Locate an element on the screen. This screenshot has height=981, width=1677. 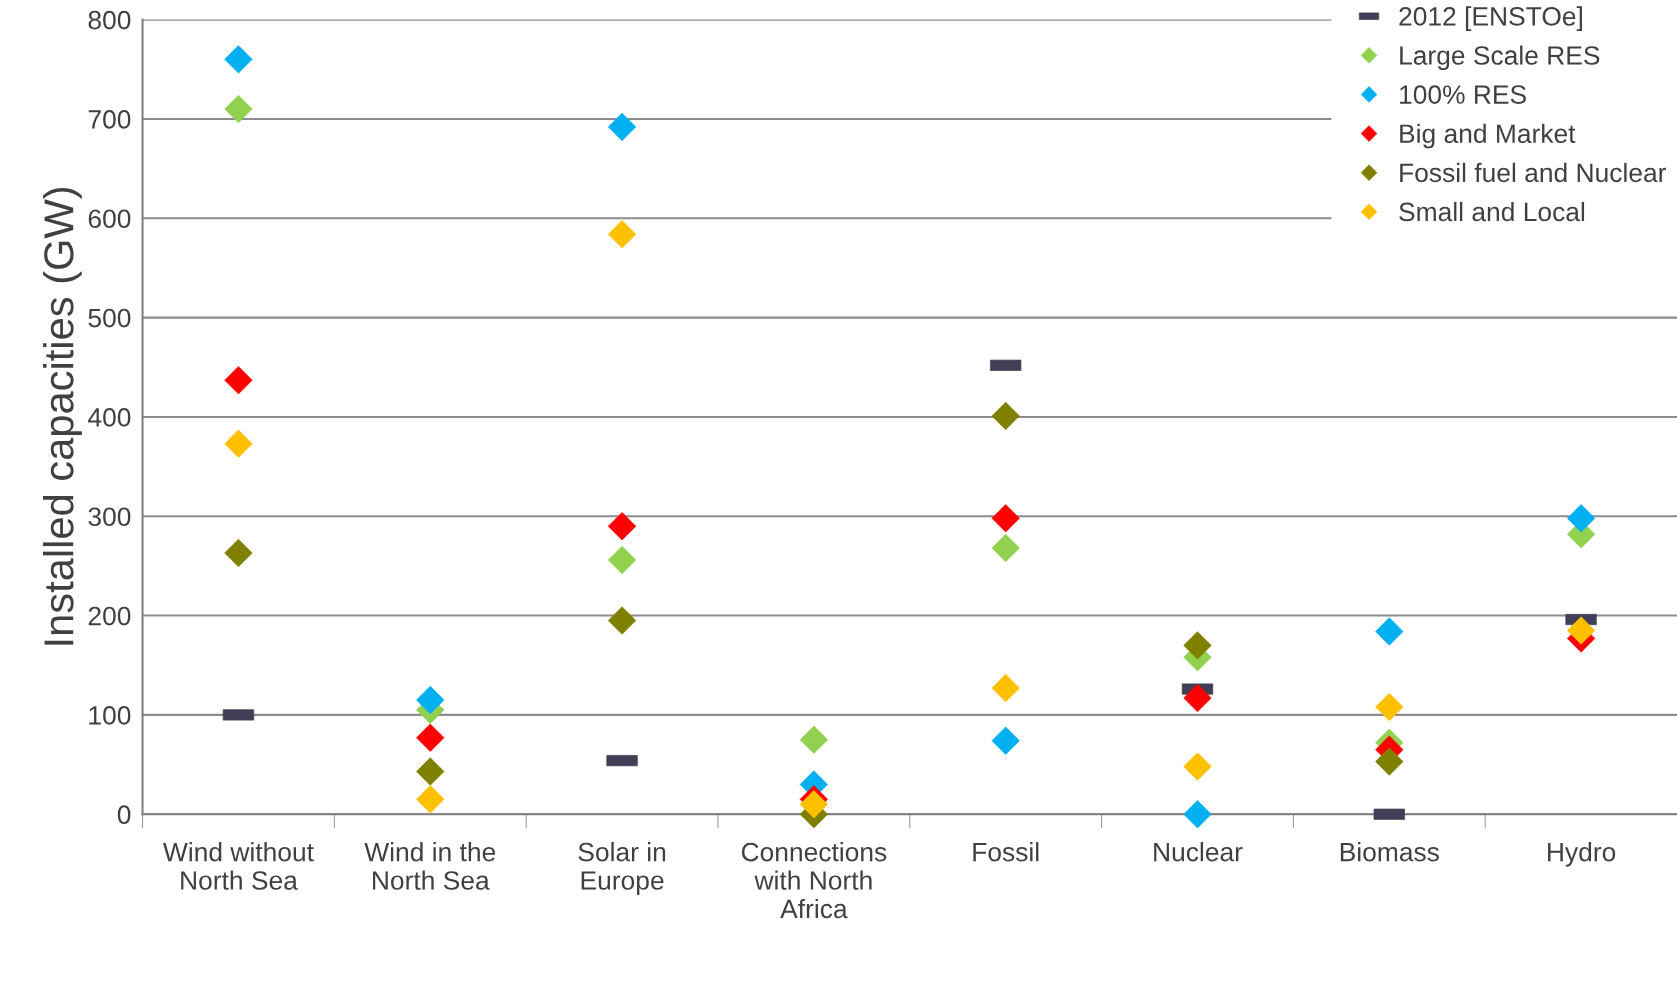
legend-label: Small and Local is located at coordinates (1492, 211).